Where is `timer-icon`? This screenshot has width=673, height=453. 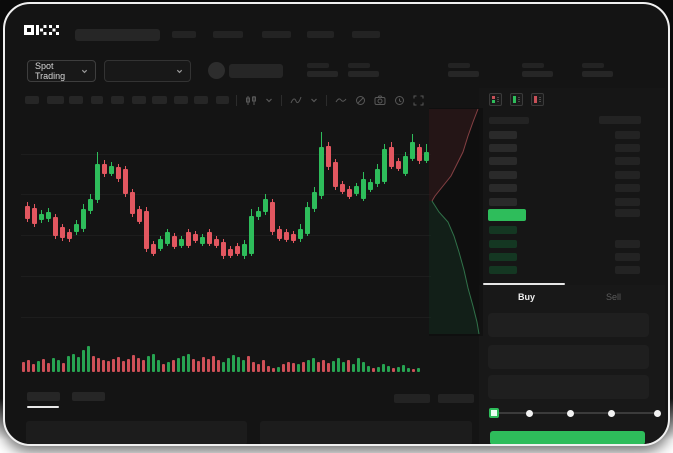 timer-icon is located at coordinates (399, 100).